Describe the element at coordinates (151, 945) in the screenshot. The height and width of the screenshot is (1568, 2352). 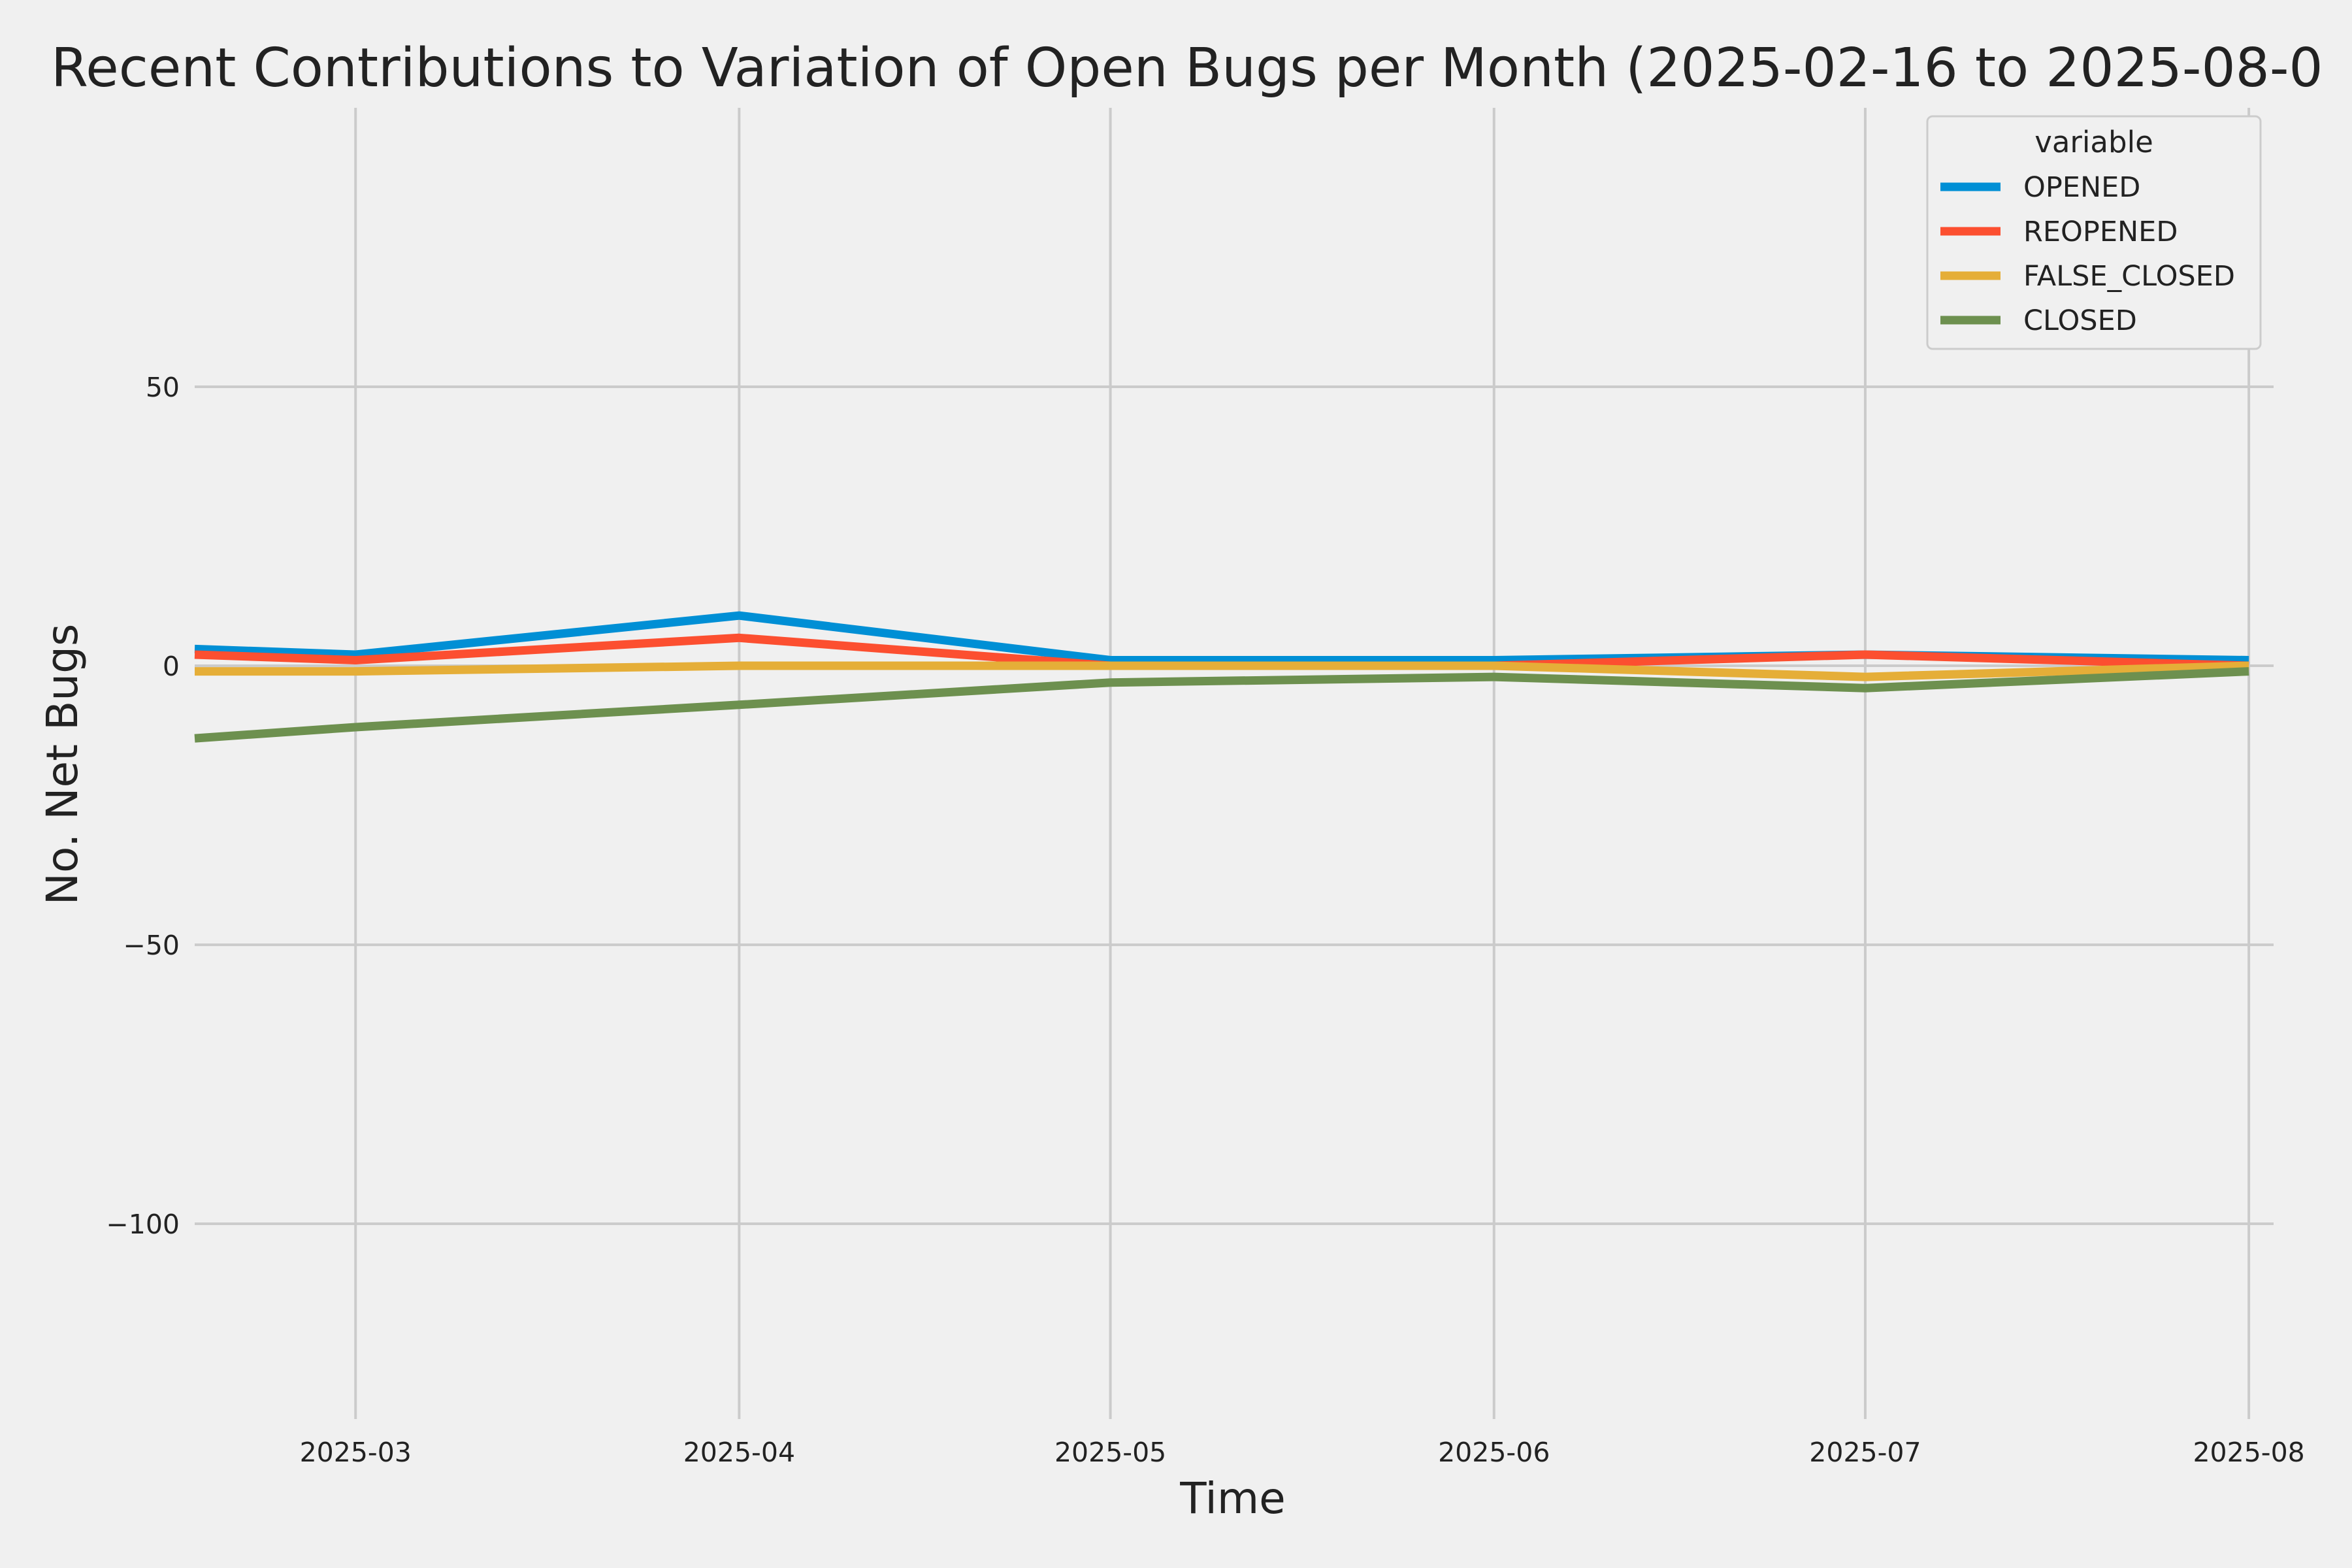
I see `y-tick-label: −50` at that location.